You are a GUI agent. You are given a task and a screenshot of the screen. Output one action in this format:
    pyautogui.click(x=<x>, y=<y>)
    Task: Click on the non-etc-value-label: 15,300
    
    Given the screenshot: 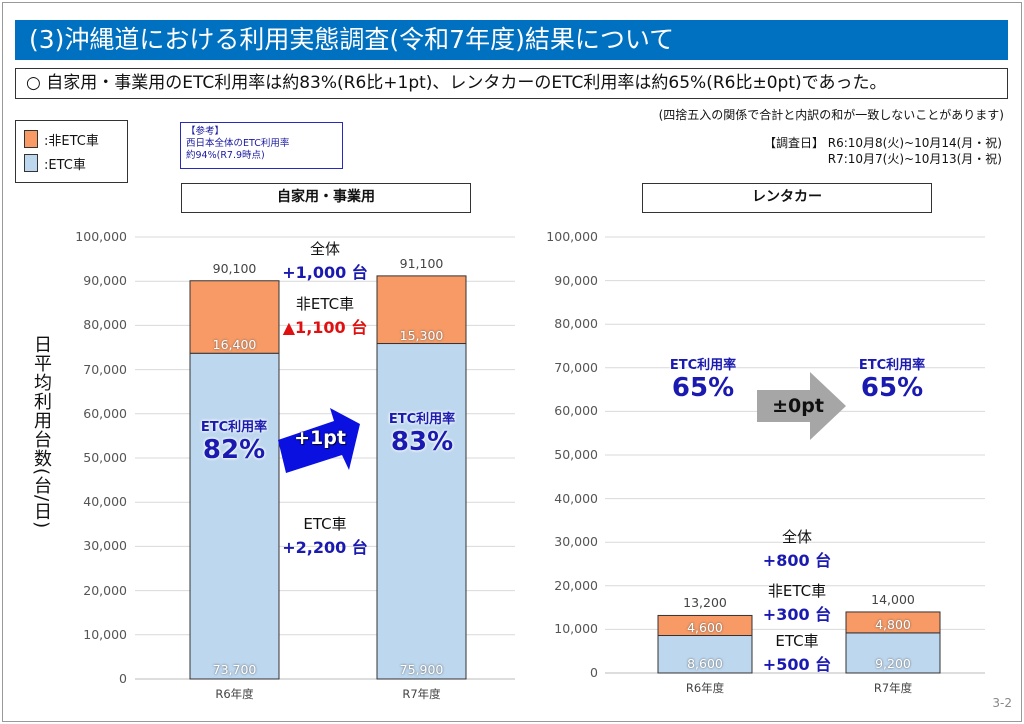 What is the action you would take?
    pyautogui.click(x=421, y=335)
    